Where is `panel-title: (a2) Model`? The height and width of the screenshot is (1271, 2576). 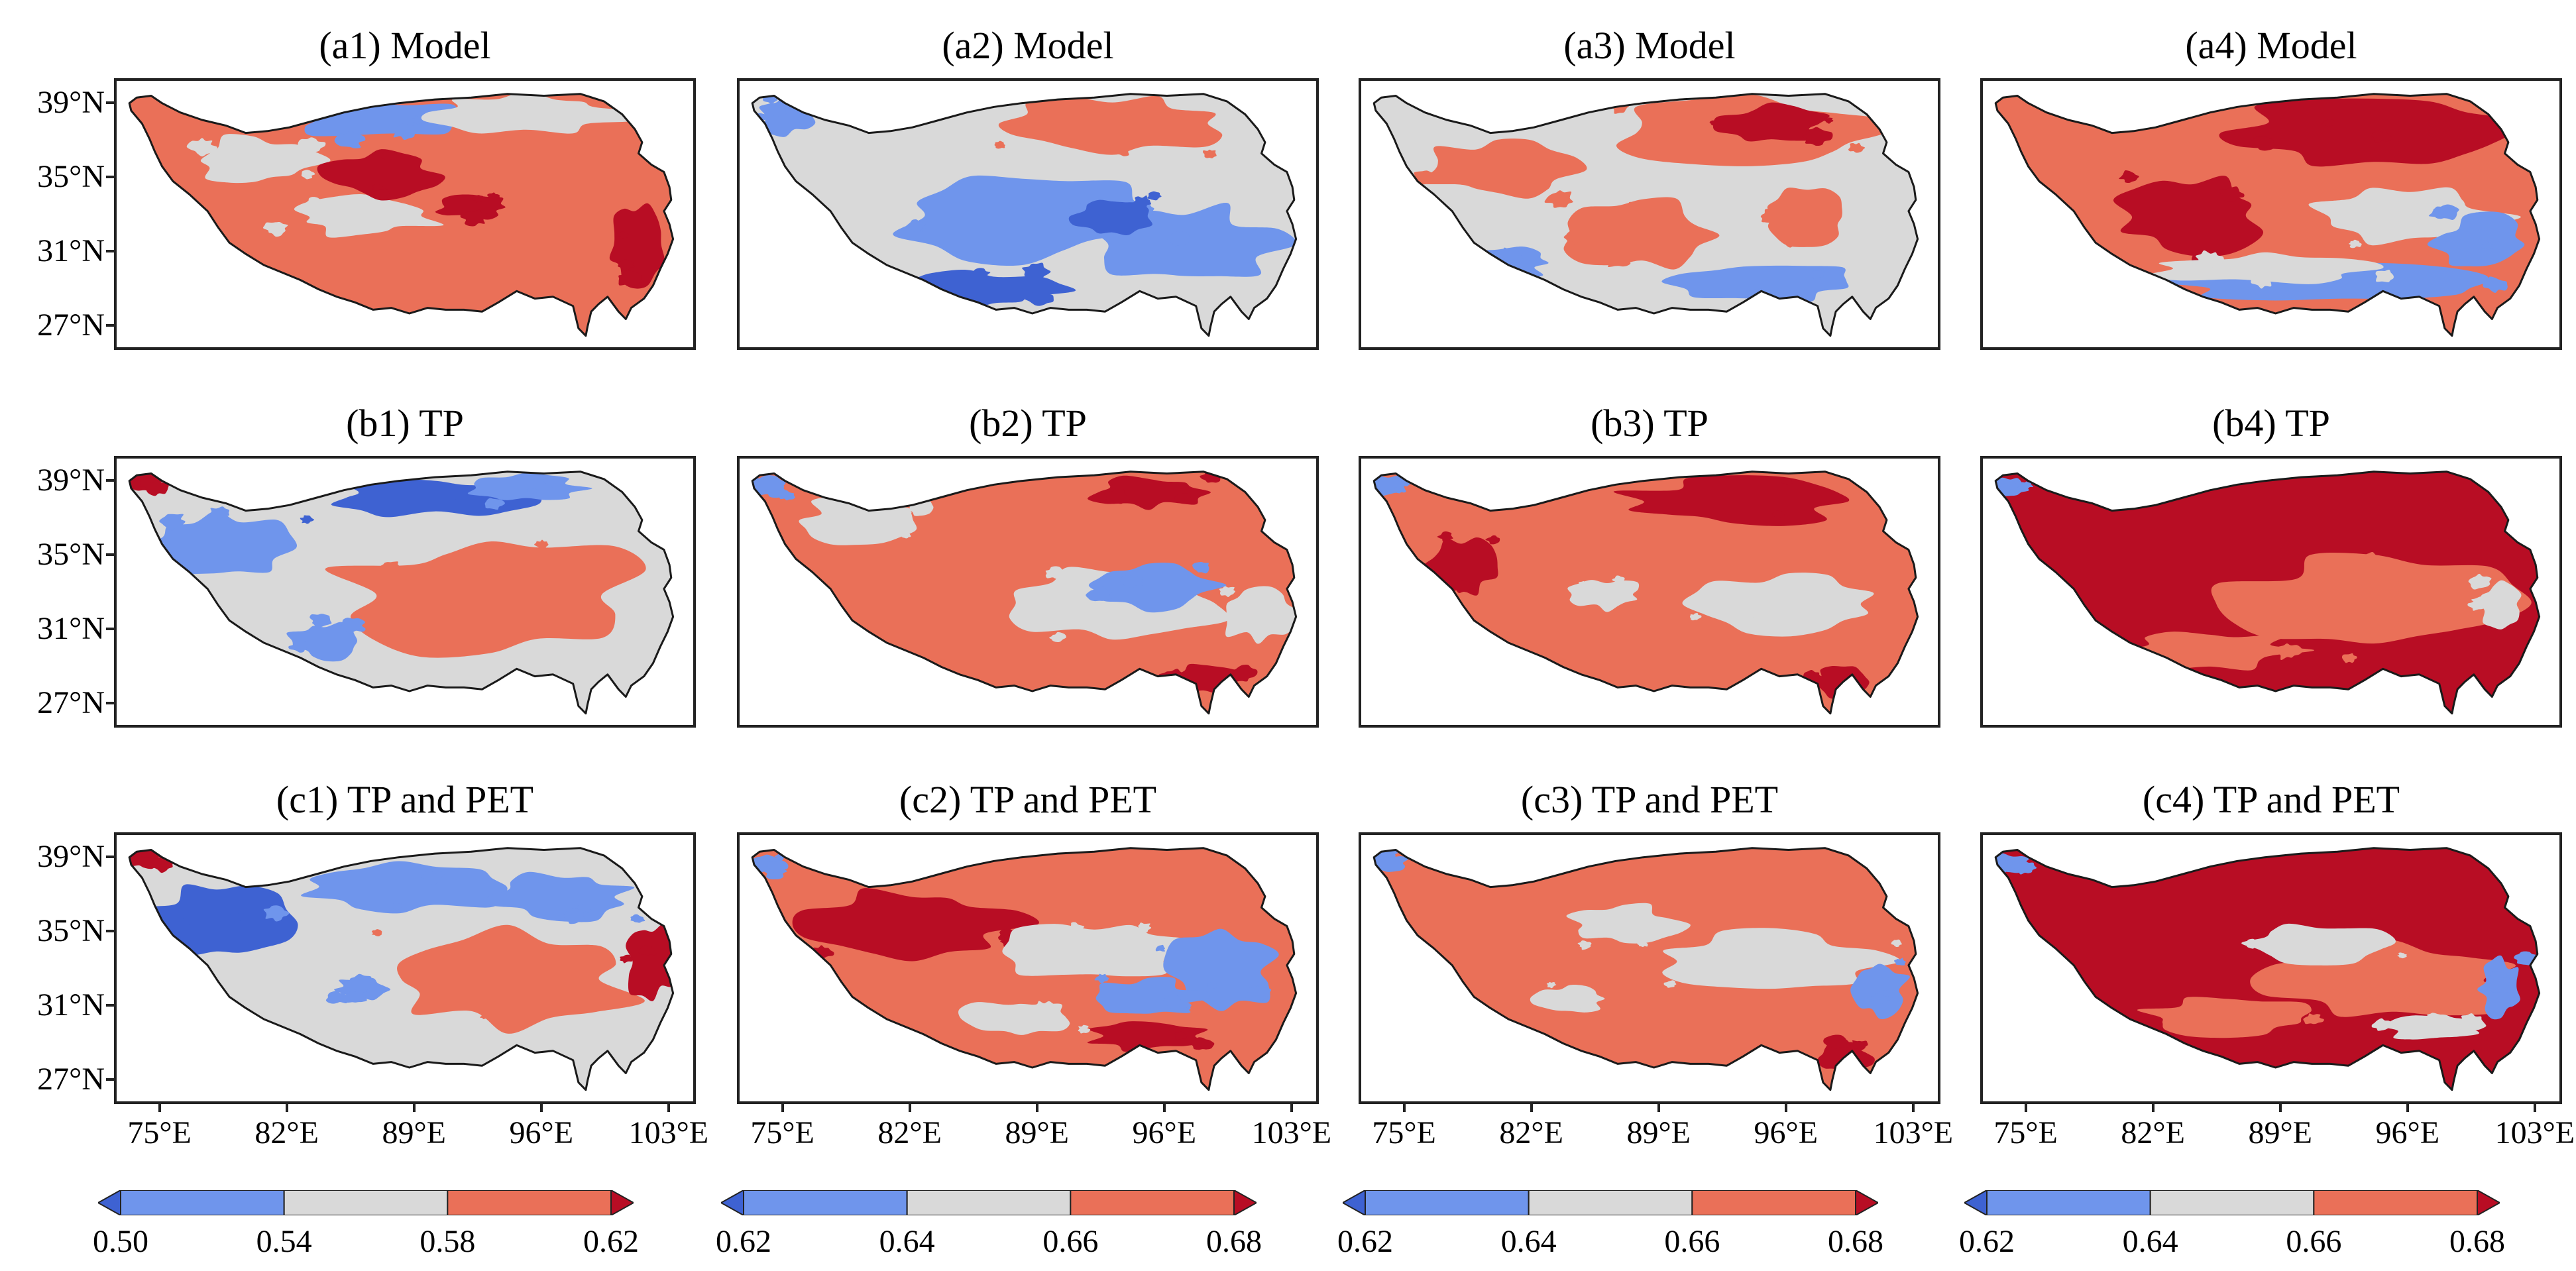
panel-title: (a2) Model is located at coordinates (1028, 45).